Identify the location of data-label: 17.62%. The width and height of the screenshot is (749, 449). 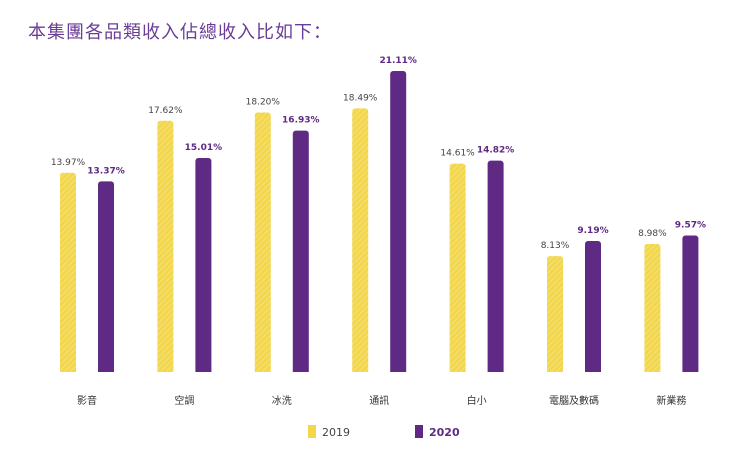
(165, 111).